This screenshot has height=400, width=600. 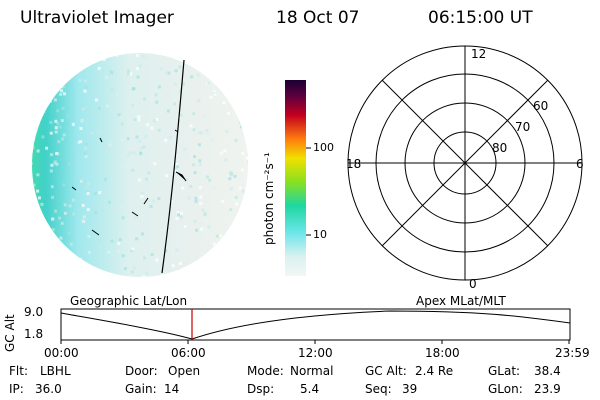 I want to click on info-door-value: Open, so click(x=184, y=371).